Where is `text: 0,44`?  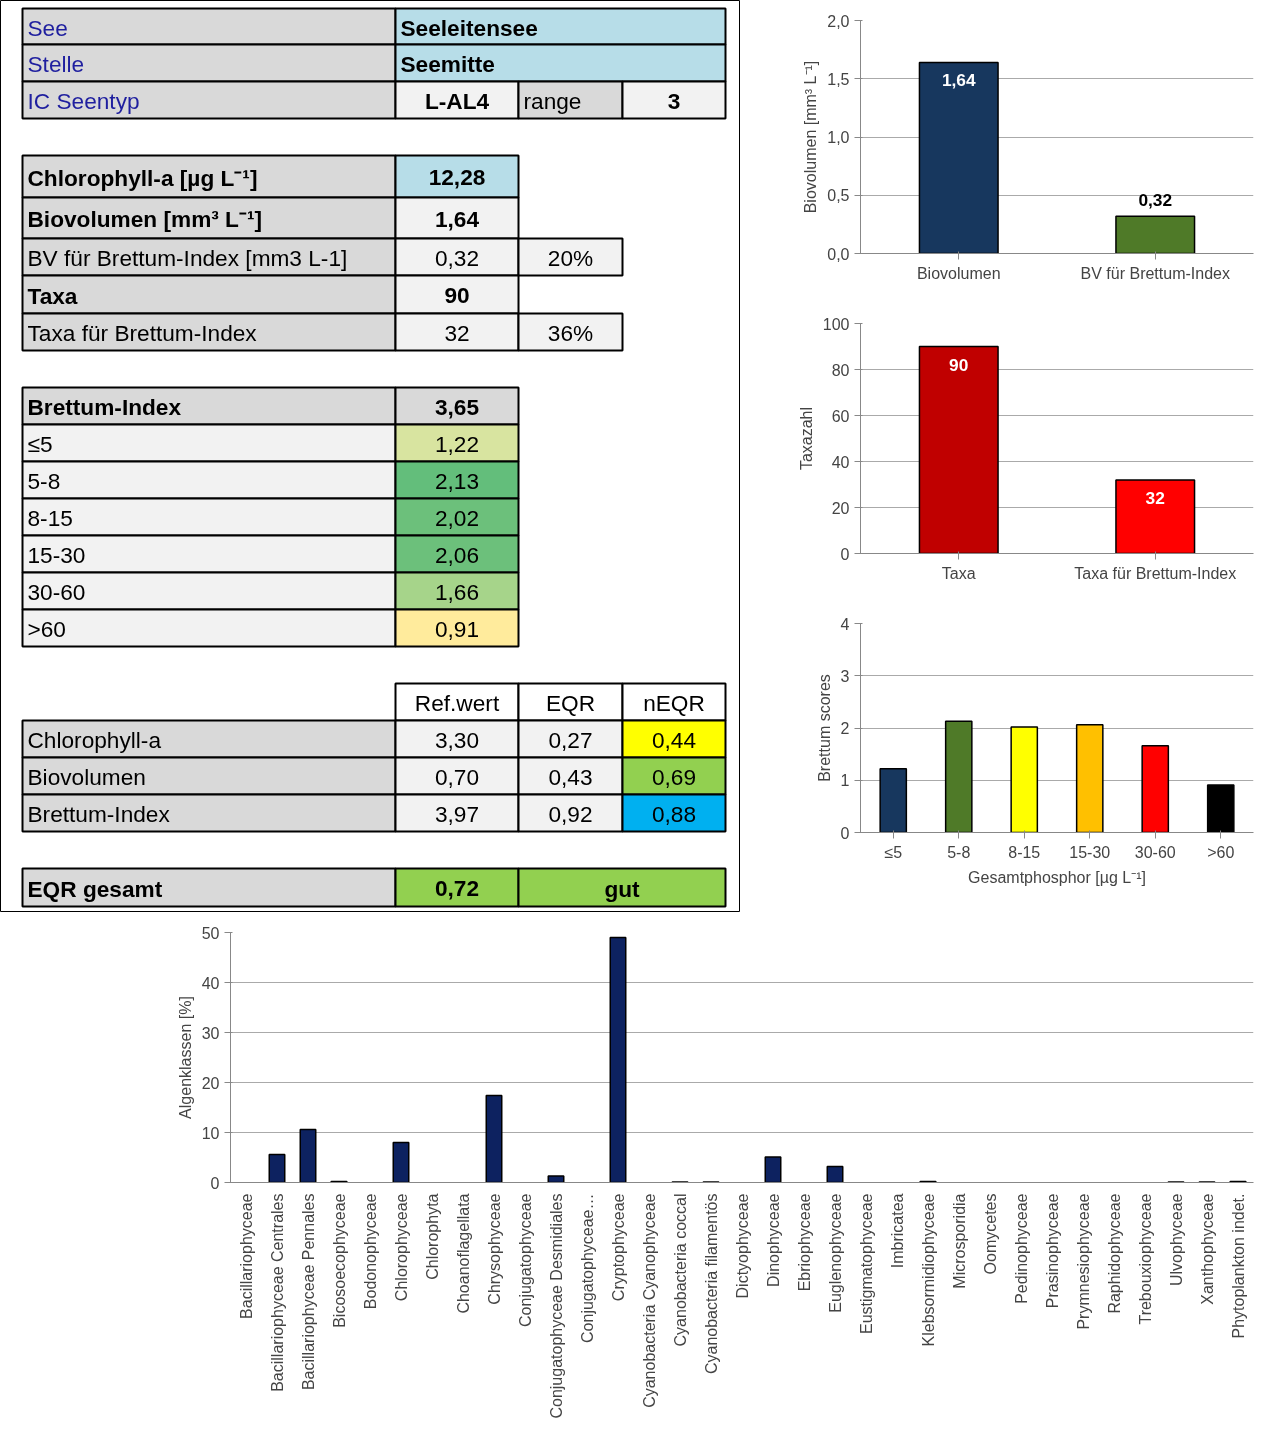 text: 0,44 is located at coordinates (674, 739).